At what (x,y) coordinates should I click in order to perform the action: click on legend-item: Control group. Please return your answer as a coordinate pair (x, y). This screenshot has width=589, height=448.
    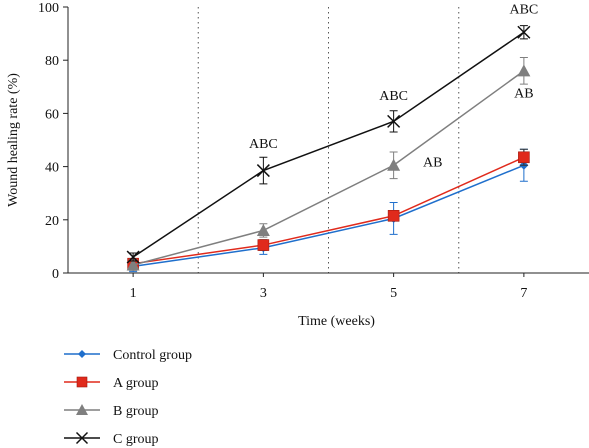
    Looking at the image, I should click on (128, 355).